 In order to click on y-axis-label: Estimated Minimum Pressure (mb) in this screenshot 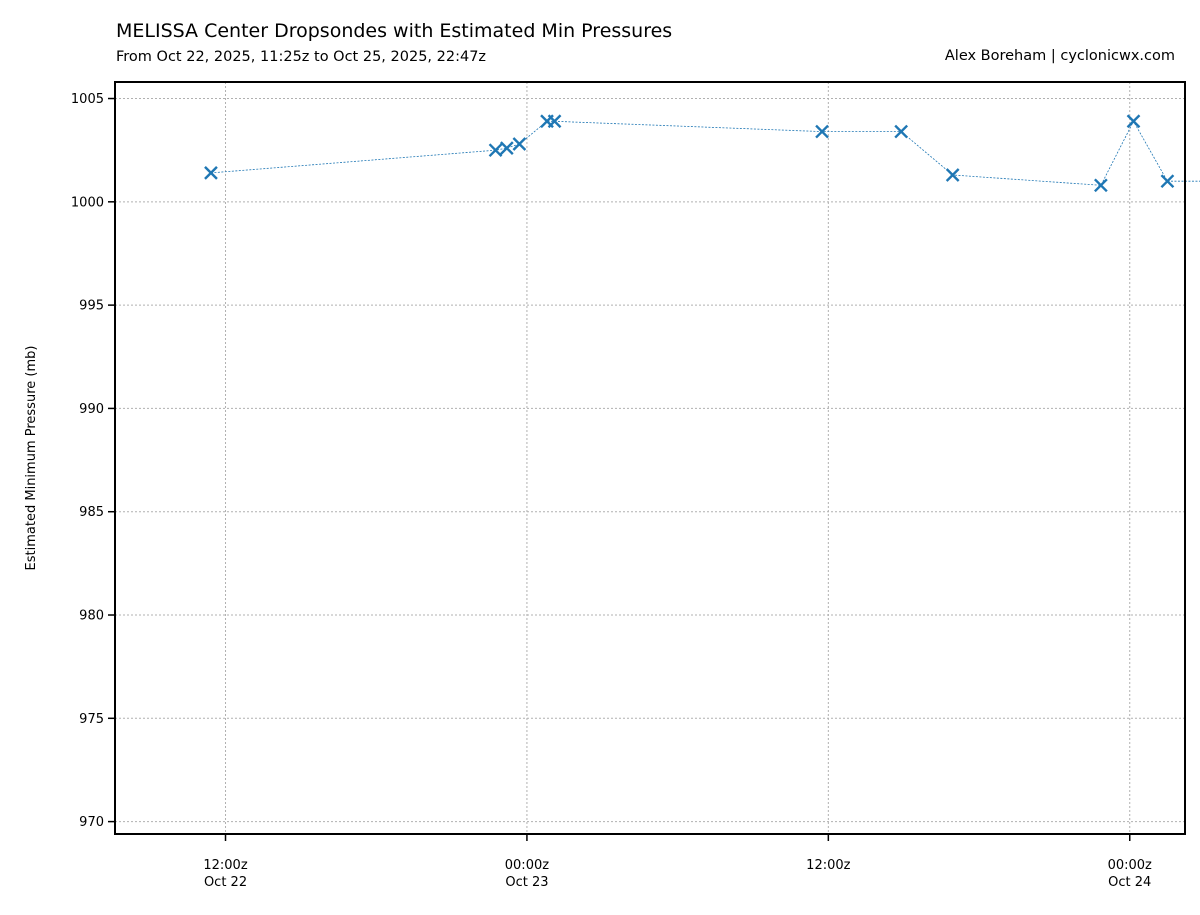, I will do `click(31, 458)`.